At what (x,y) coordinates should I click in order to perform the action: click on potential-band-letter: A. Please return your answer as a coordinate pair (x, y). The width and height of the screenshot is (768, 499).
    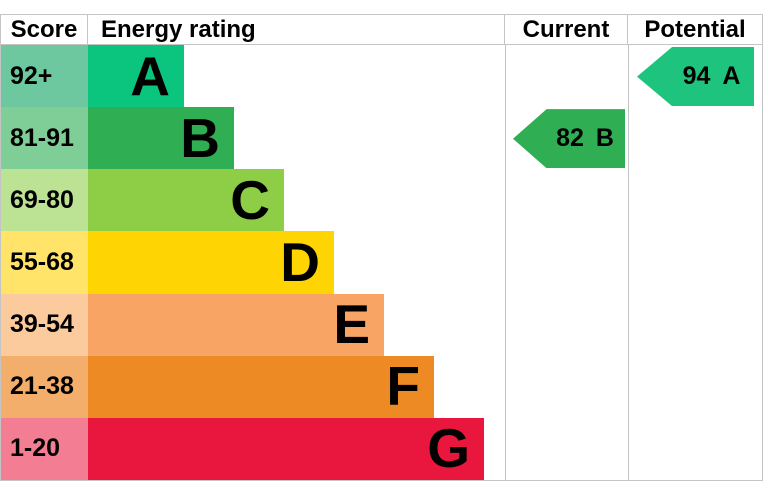
    Looking at the image, I should click on (731, 76).